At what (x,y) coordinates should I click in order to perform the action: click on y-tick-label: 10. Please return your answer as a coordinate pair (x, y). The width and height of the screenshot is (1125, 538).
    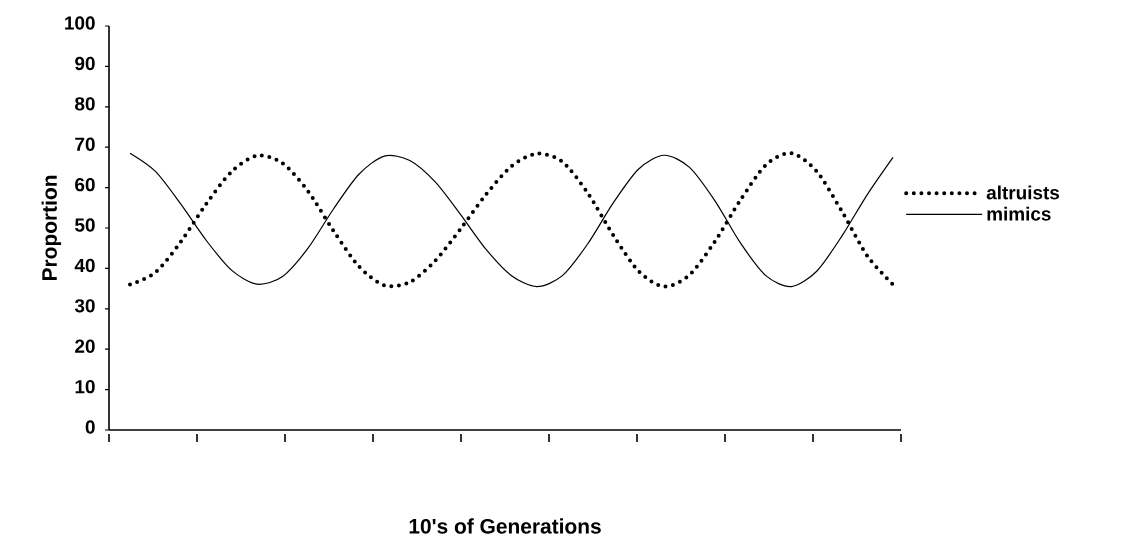
    Looking at the image, I should click on (85, 386).